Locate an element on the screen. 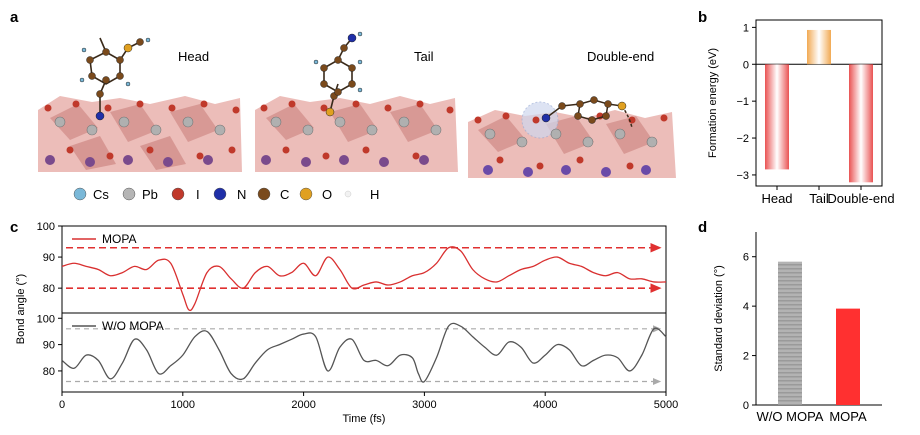 The width and height of the screenshot is (920, 435). legend-atom-pb-icon is located at coordinates (129, 194).